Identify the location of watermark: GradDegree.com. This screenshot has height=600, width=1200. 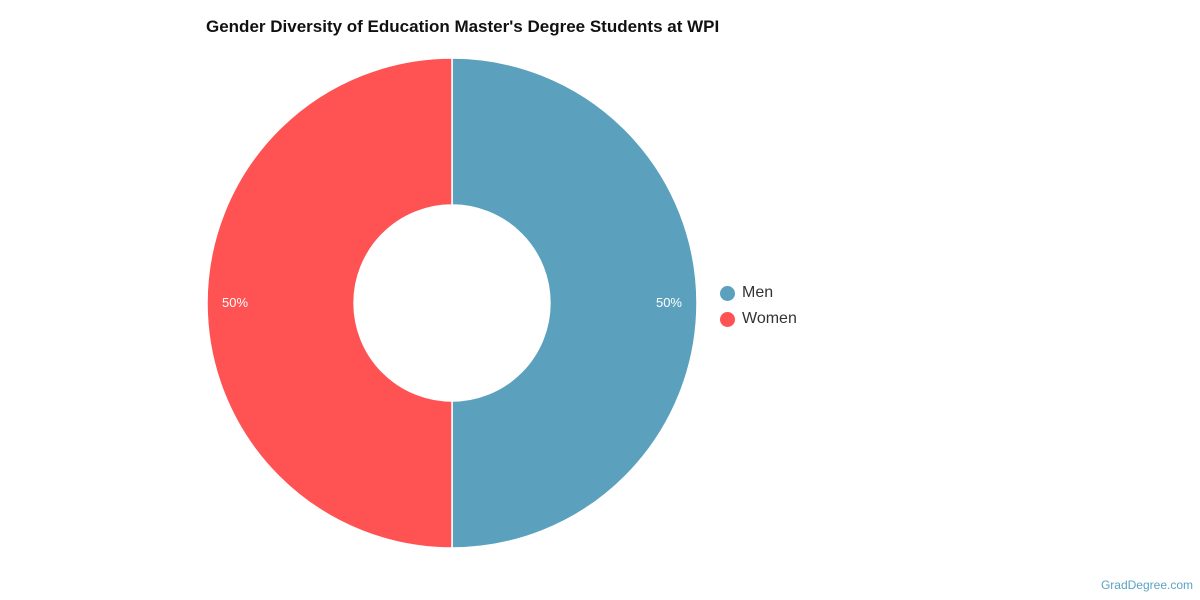
(1146, 585).